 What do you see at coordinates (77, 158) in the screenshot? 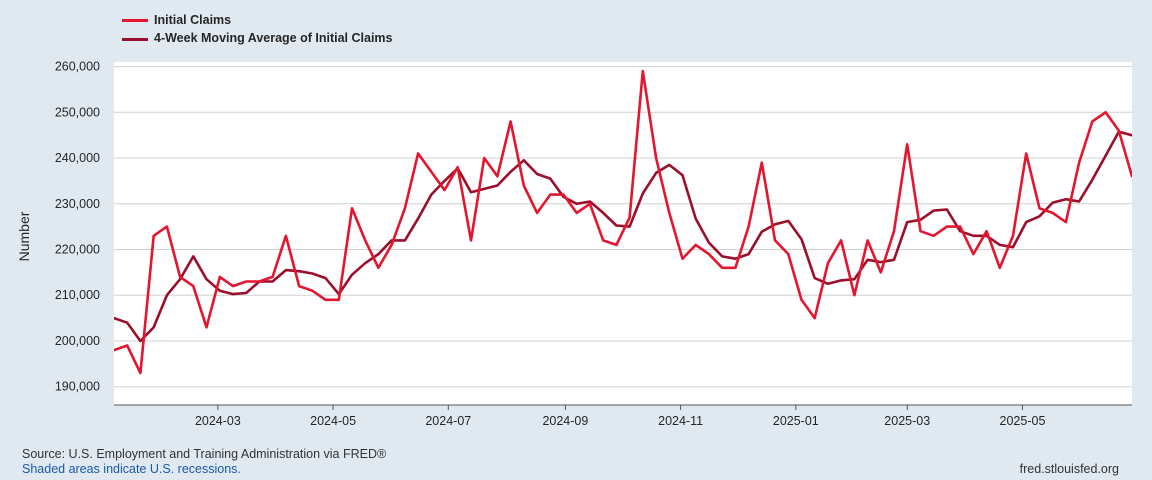
I see `y-tick-label: 240,000` at bounding box center [77, 158].